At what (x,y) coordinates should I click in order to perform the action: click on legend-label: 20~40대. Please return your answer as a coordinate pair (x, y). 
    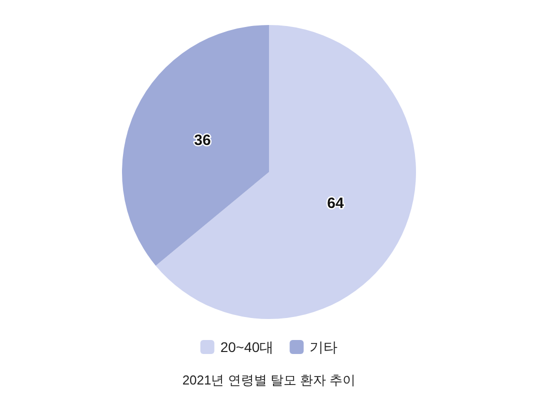
    Looking at the image, I should click on (247, 347).